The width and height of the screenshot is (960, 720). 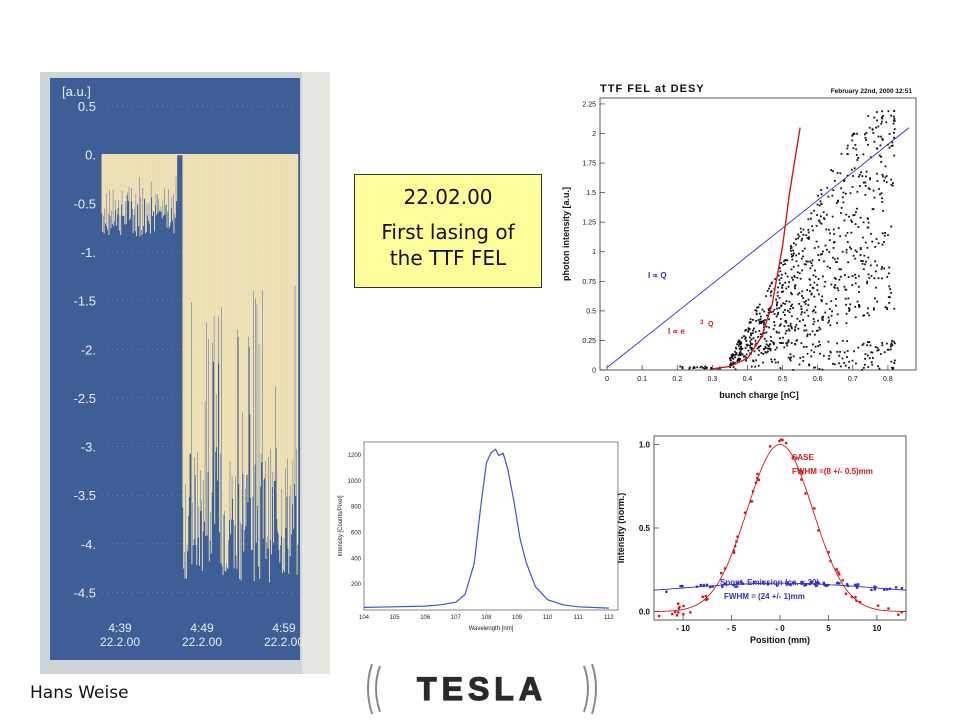 I want to click on tesla-logo-text: TESLA, so click(x=482, y=689).